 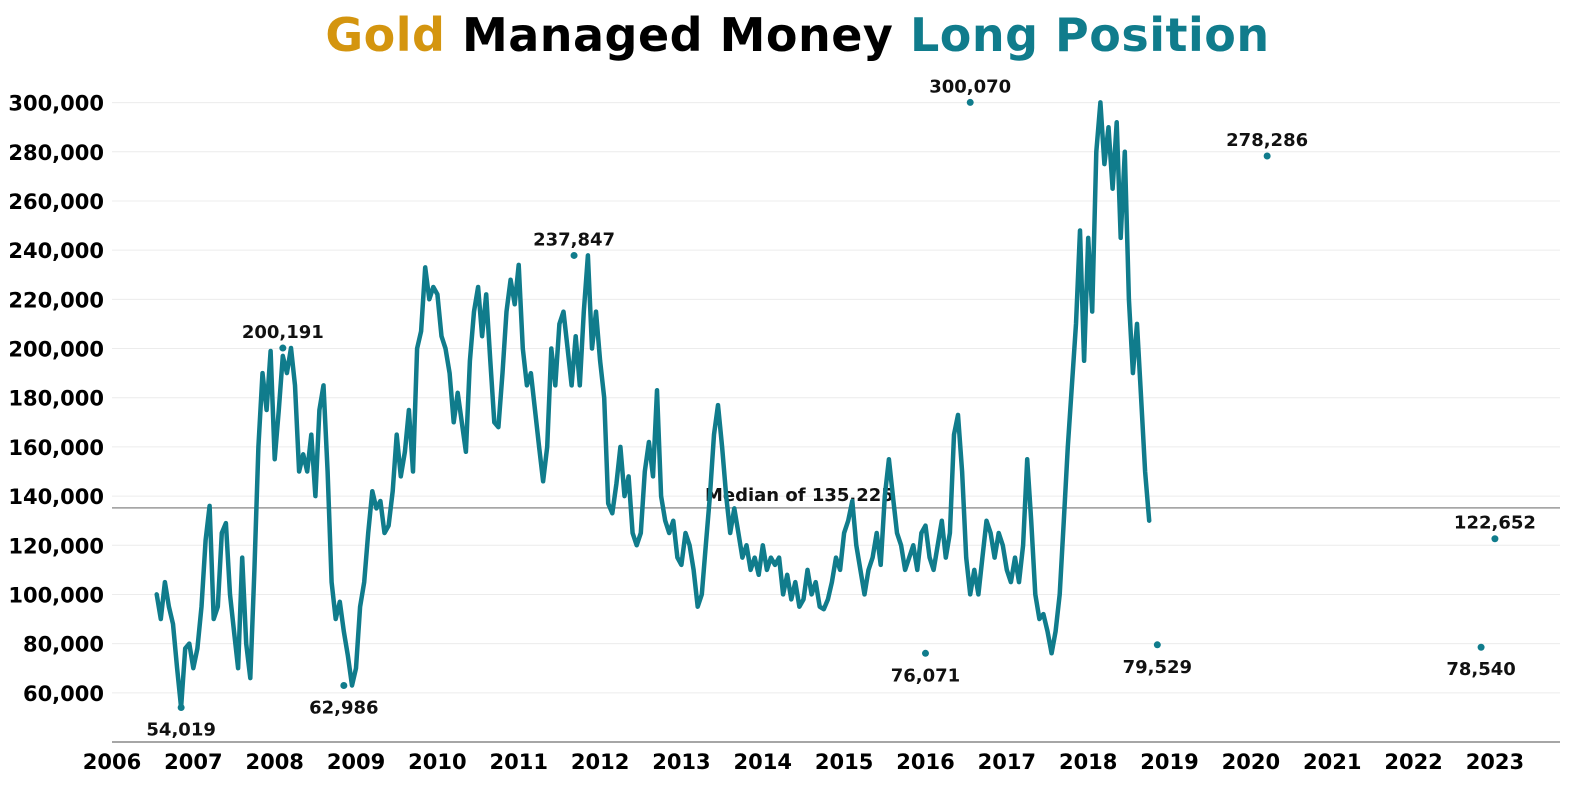 What do you see at coordinates (56, 153) in the screenshot?
I see `y-tick-label: 280,000` at bounding box center [56, 153].